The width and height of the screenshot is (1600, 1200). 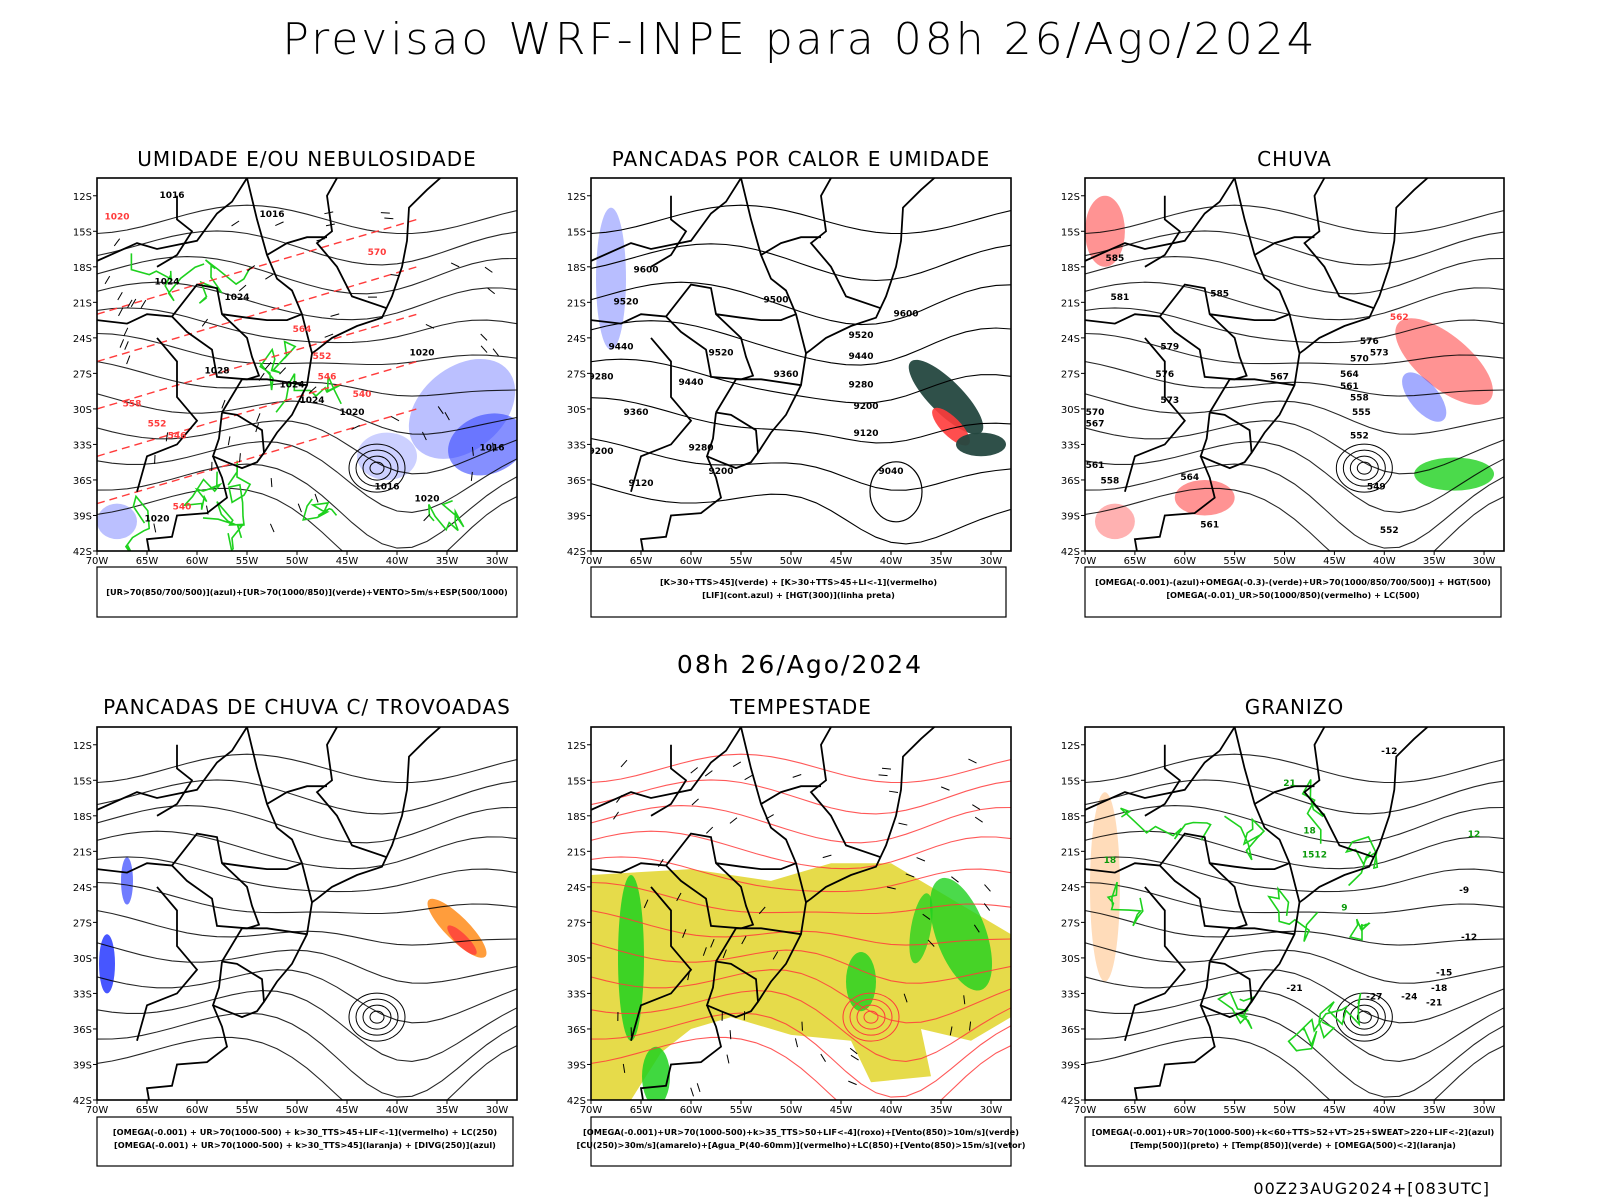 What do you see at coordinates (1294, 989) in the screenshot?
I see `contour-label: -21` at bounding box center [1294, 989].